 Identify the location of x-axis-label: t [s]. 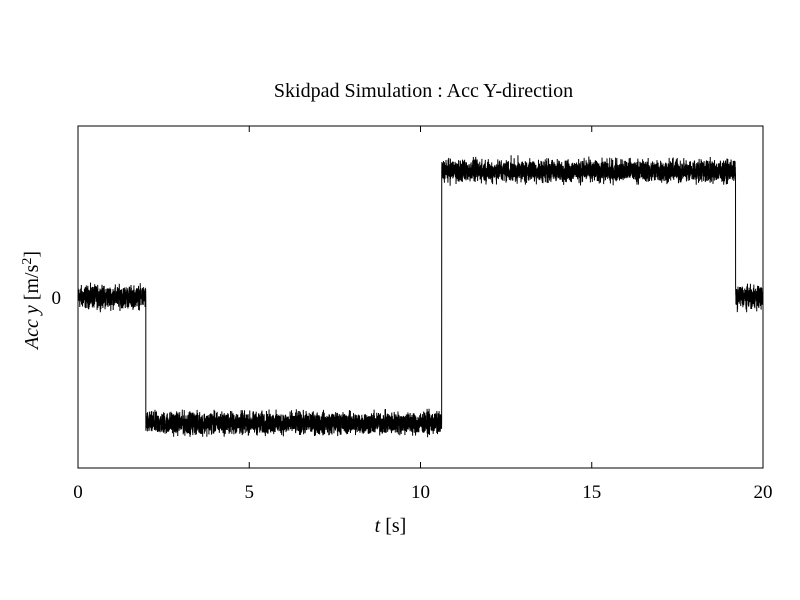
(391, 526).